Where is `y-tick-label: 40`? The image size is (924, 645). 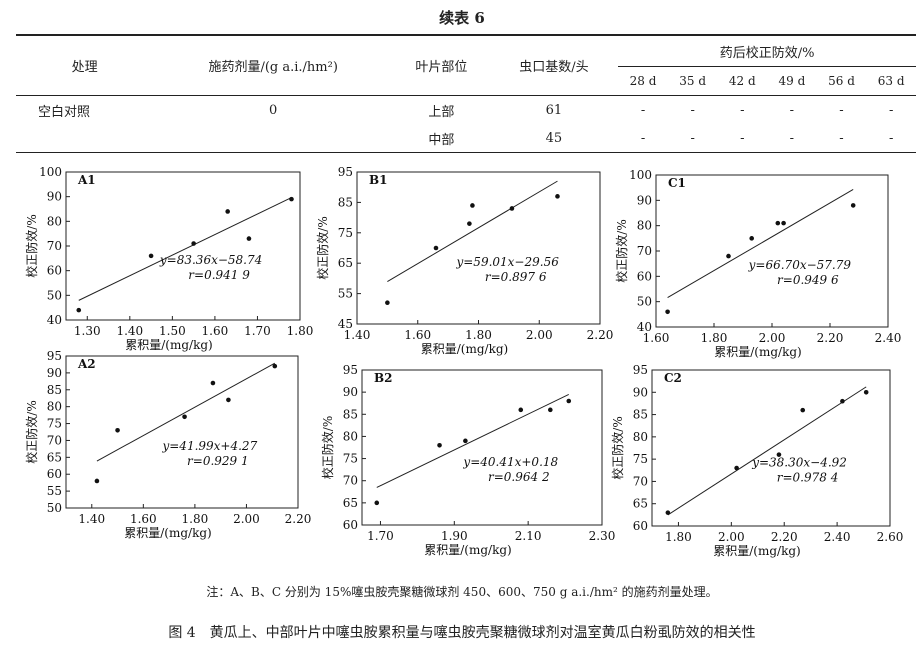
y-tick-label: 40 is located at coordinates (54, 320).